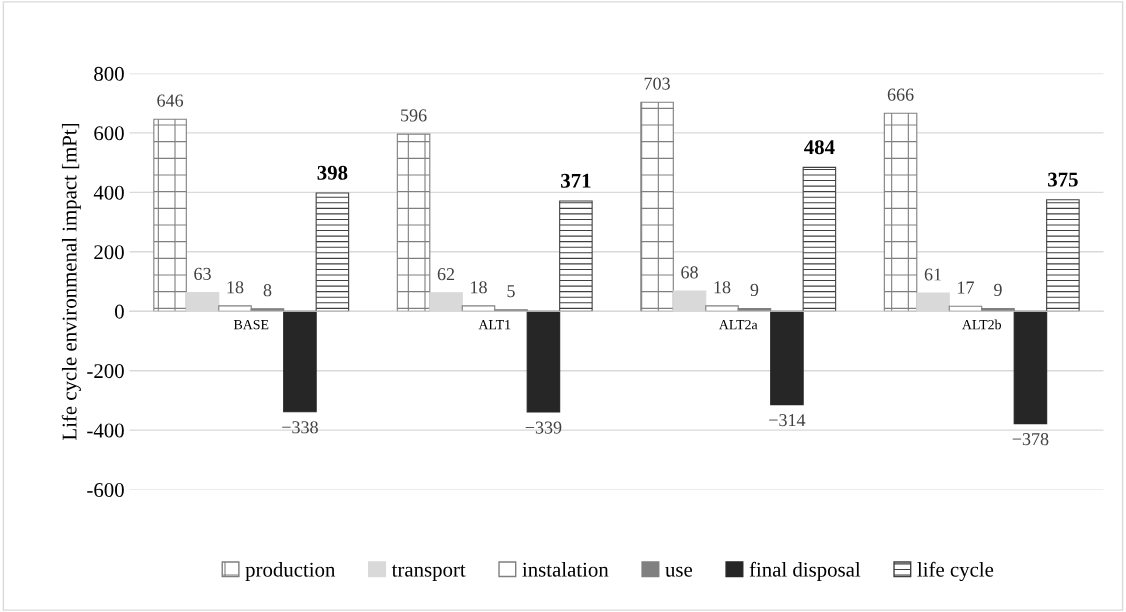  I want to click on data-label: 17, so click(966, 287).